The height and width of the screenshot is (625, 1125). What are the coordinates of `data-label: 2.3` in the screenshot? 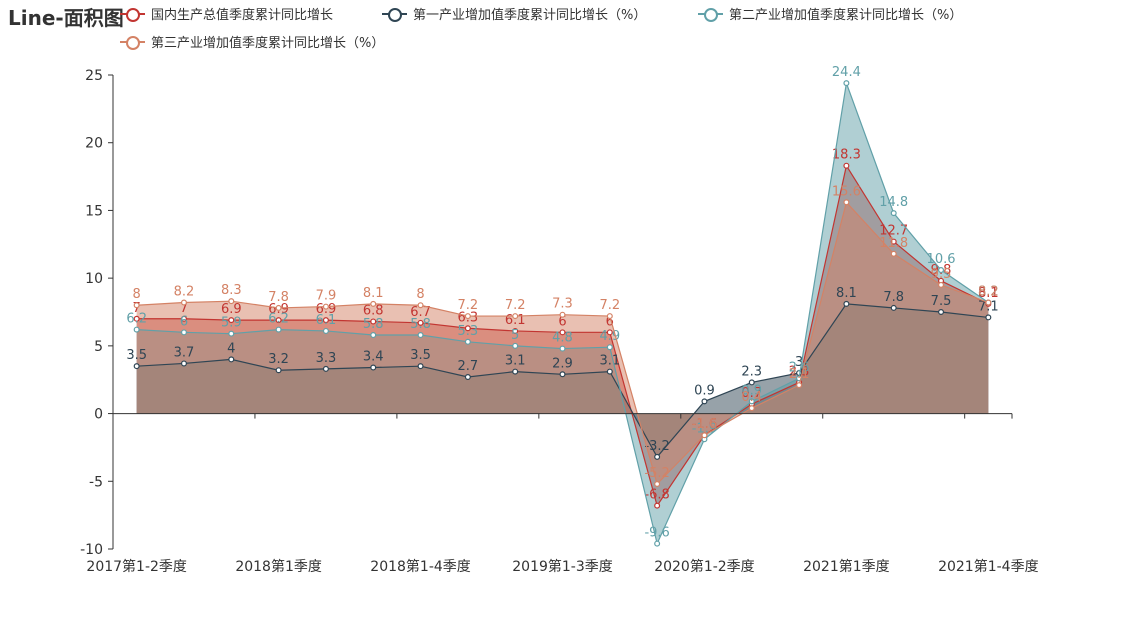 It's located at (751, 371).